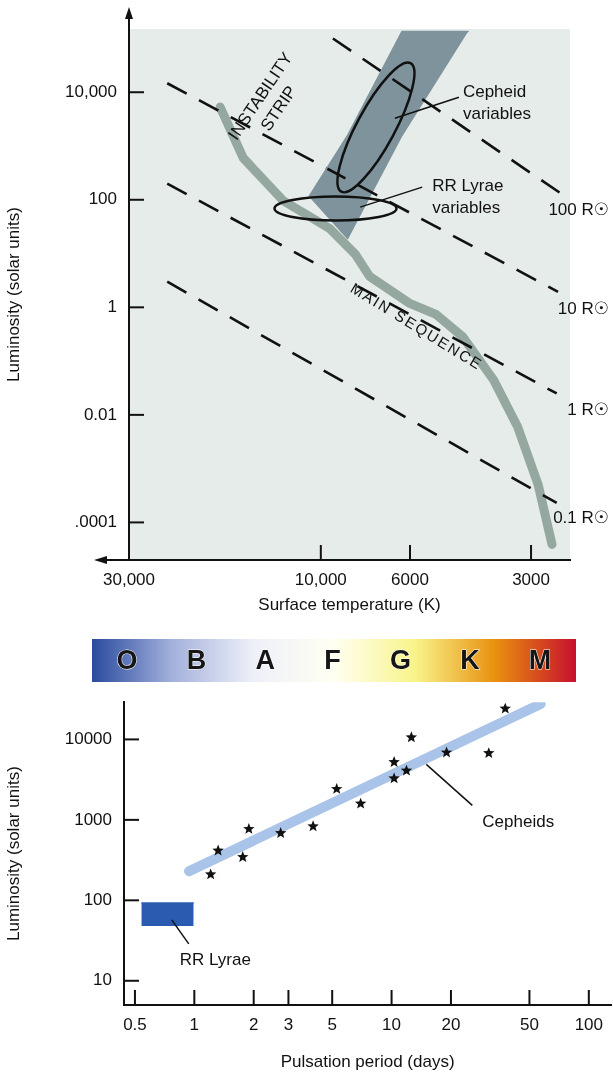 The image size is (613, 1077). Describe the element at coordinates (581, 517) in the screenshot. I see `series-label: 0.1 R☉` at that location.